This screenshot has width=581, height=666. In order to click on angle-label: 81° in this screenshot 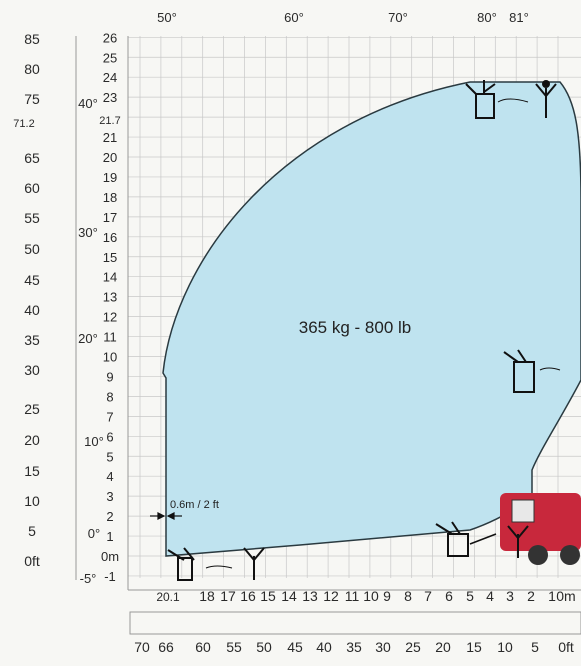, I will do `click(519, 17)`.